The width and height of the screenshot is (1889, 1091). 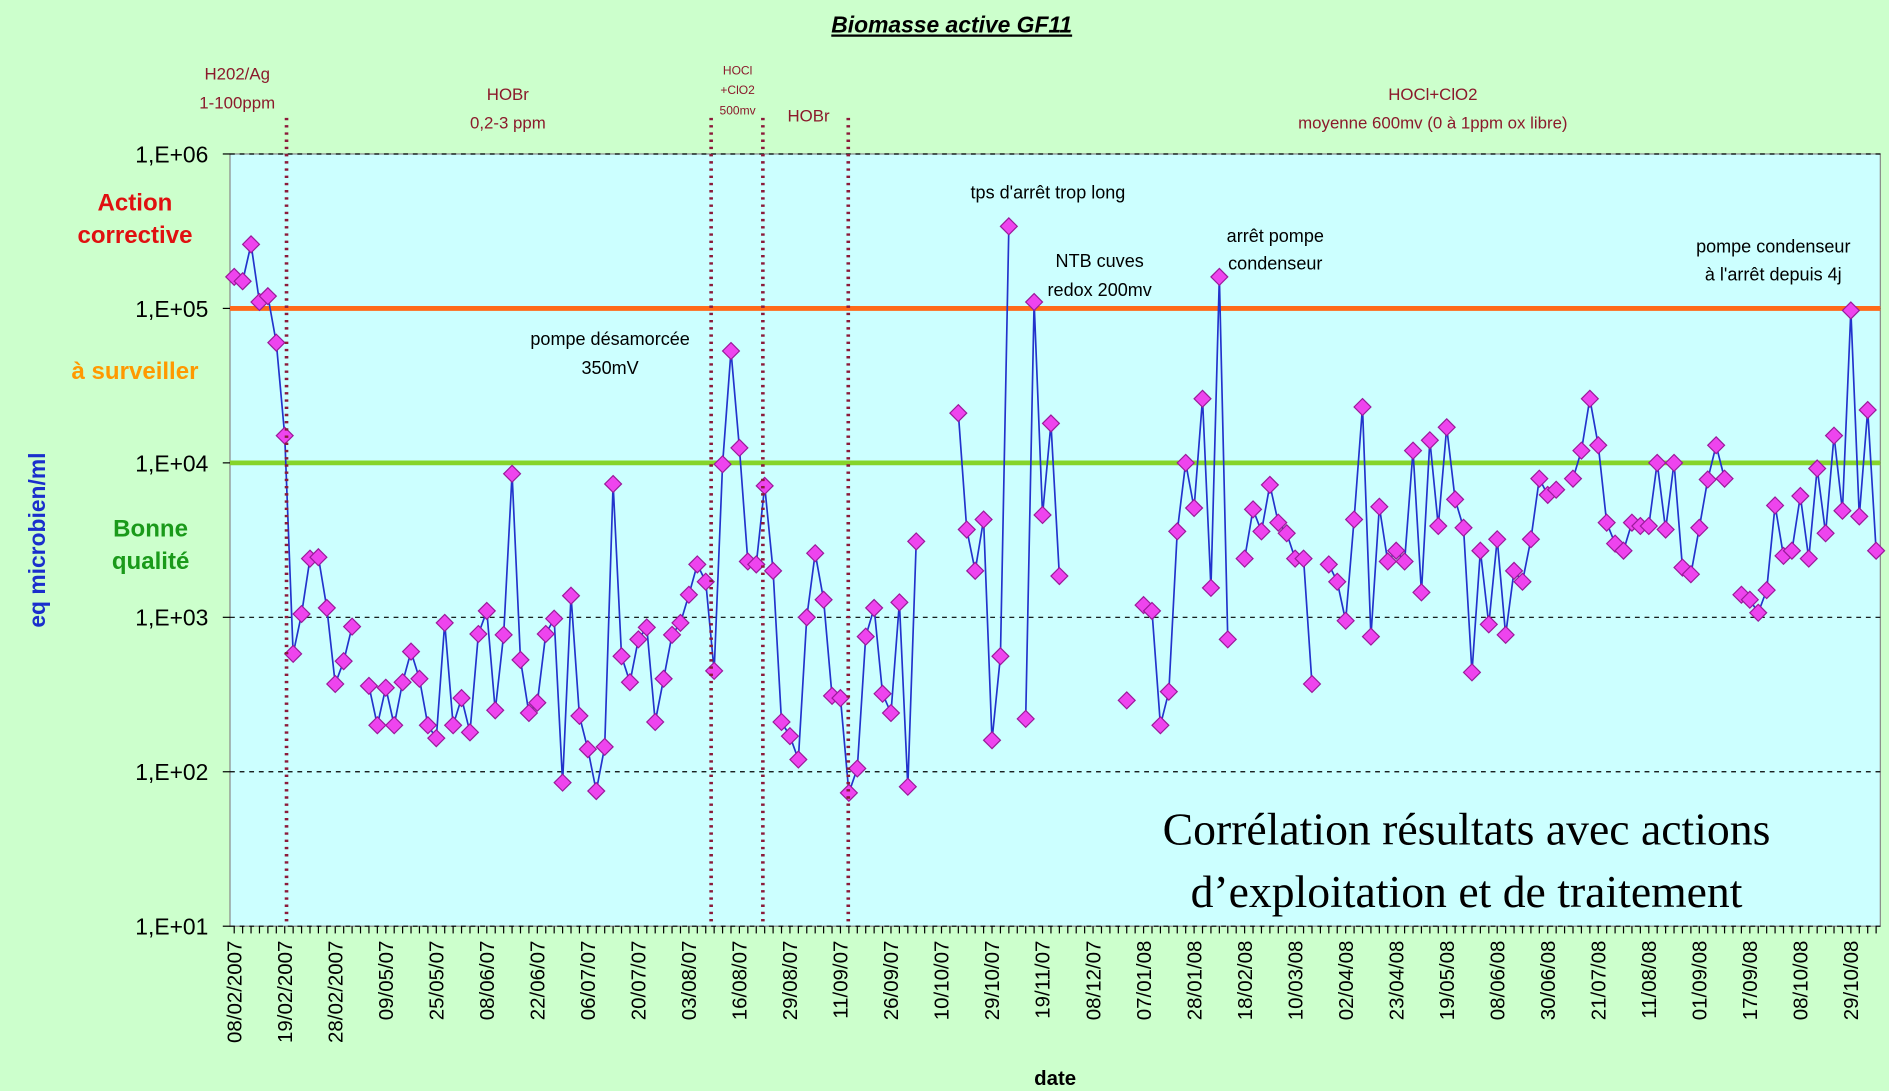 I want to click on phase-label: HOBr, so click(x=508, y=94).